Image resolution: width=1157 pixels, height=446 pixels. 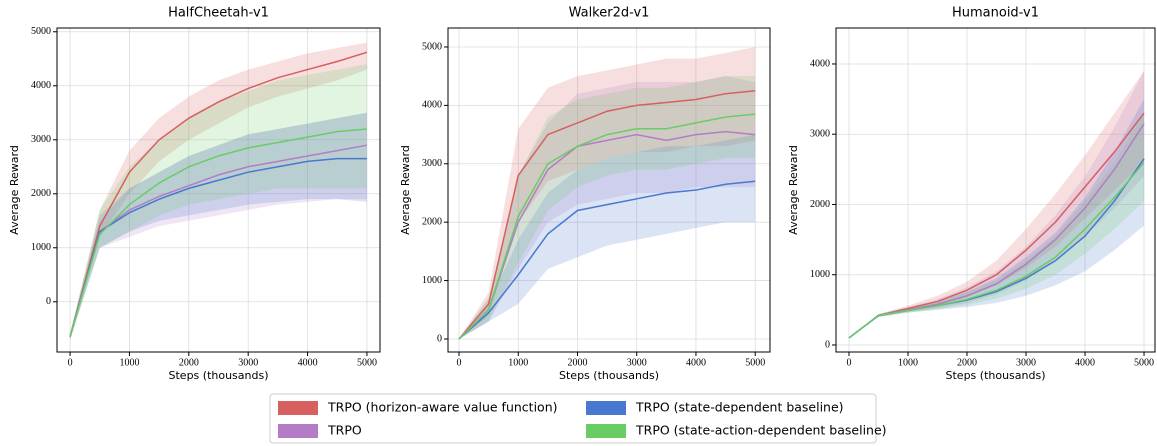 I want to click on legend-label: TRPO (state-dependent baseline), so click(x=739, y=407).